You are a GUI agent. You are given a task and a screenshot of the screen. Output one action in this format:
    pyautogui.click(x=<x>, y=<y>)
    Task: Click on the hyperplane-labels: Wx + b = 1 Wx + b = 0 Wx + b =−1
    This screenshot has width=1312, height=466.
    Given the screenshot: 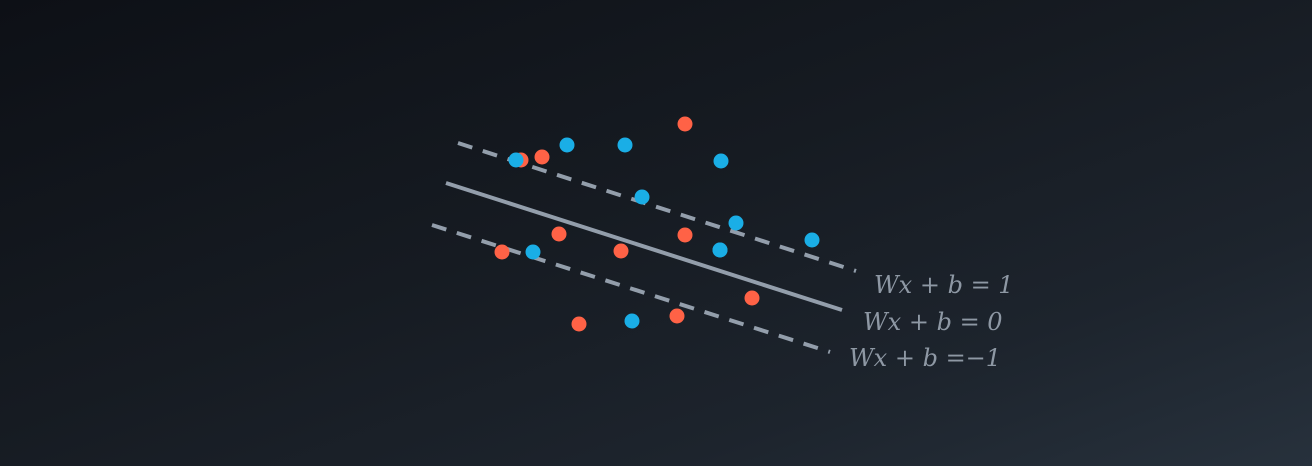 What is the action you would take?
    pyautogui.click(x=931, y=321)
    